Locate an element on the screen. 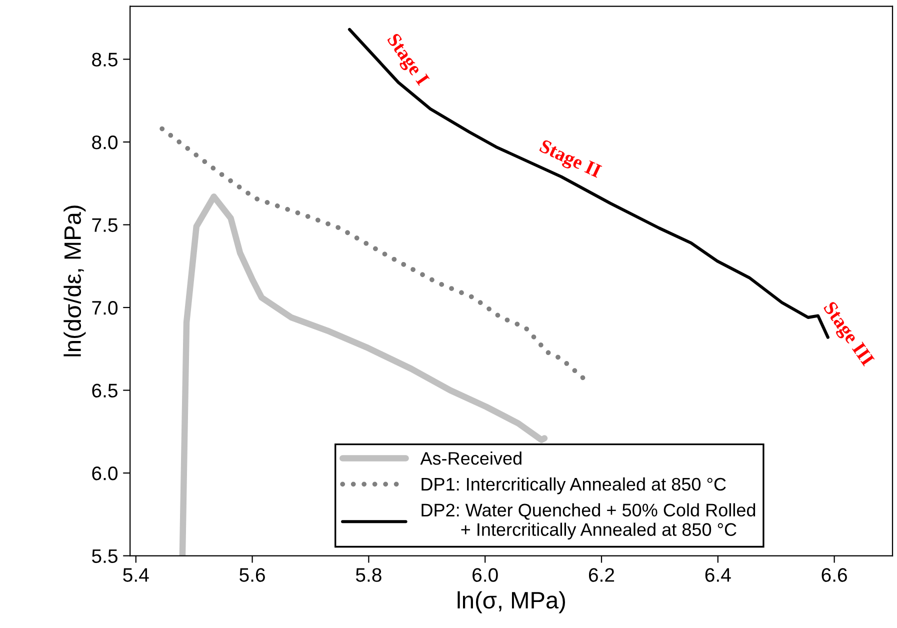 This screenshot has height=628, width=897. y-tick-label: 6.0 is located at coordinates (105, 473).